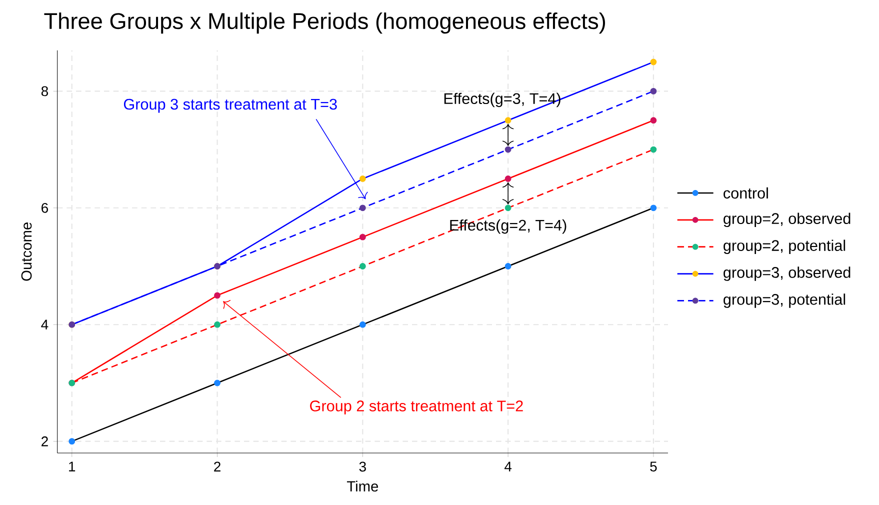 The height and width of the screenshot is (505, 879). What do you see at coordinates (44, 91) in the screenshot?
I see `y-tick-label: 8` at bounding box center [44, 91].